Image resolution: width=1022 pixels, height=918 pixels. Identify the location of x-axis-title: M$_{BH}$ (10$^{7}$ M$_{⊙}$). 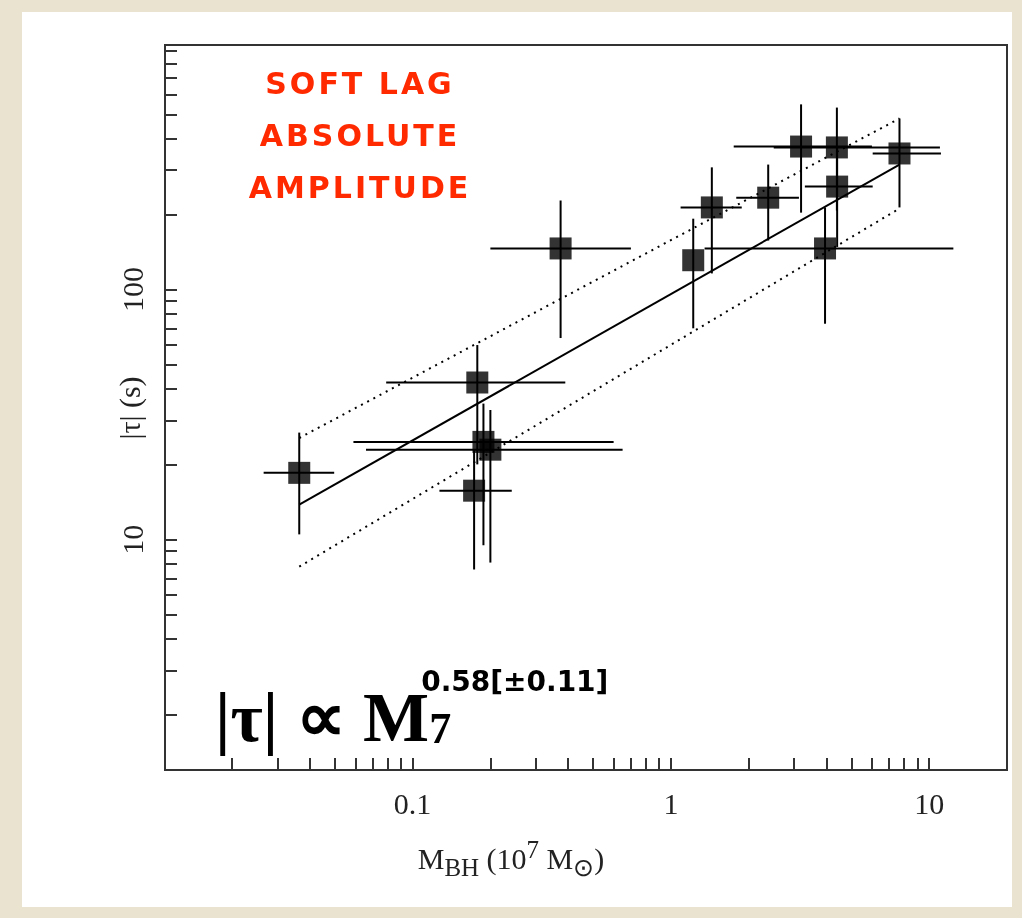
(511, 859).